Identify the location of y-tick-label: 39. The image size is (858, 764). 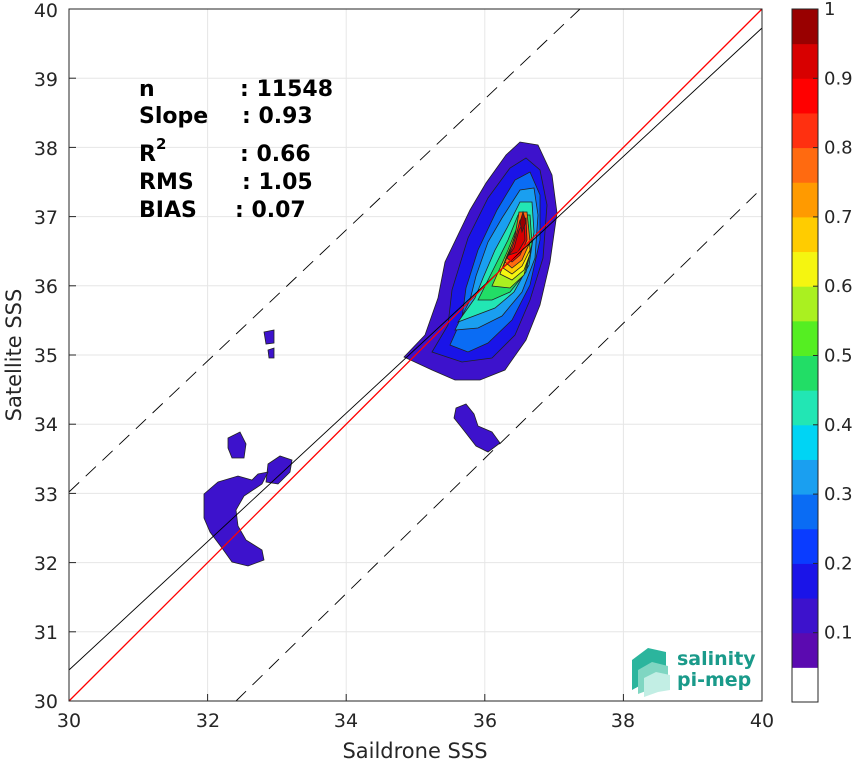
(46, 80).